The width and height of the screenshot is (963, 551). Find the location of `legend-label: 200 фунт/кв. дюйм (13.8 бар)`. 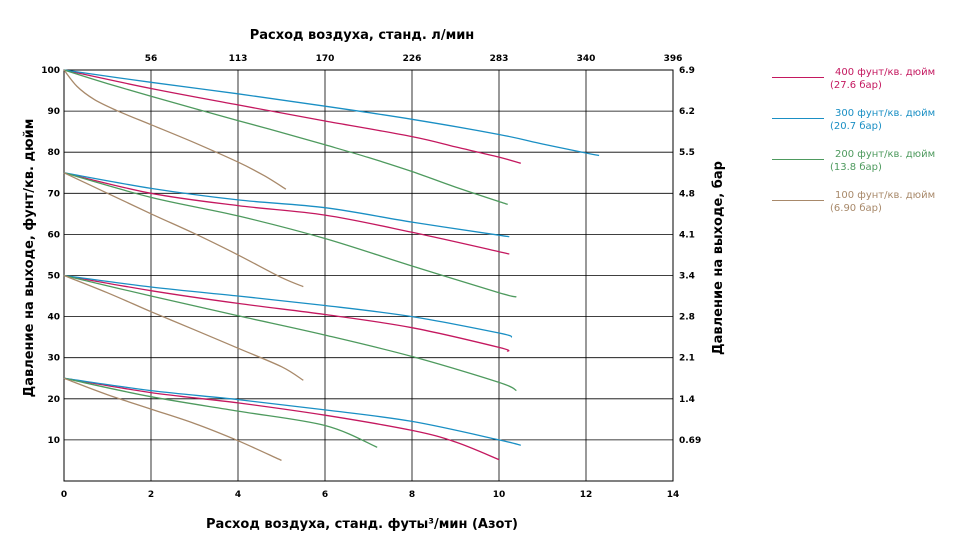

legend-label: 200 фунт/кв. дюйм (13.8 бар) is located at coordinates (882, 161).